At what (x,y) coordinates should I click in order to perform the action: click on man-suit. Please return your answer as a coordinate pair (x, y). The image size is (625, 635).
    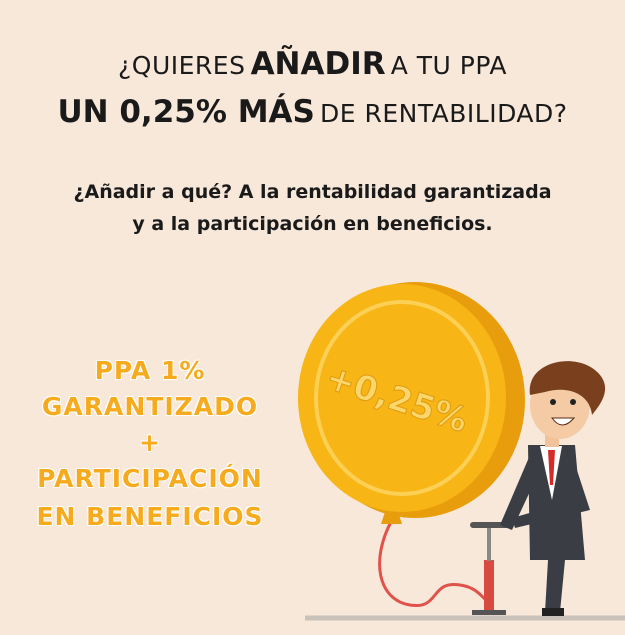
    Looking at the image, I should click on (556, 528).